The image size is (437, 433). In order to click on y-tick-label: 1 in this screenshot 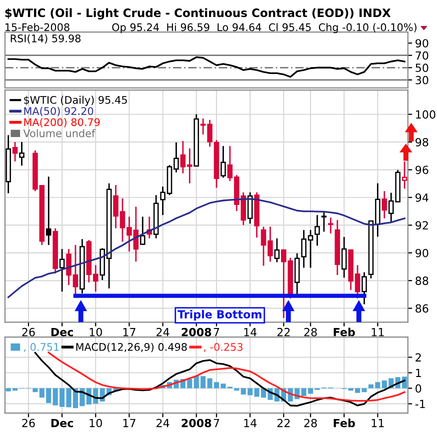, I will do `click(418, 372)`.